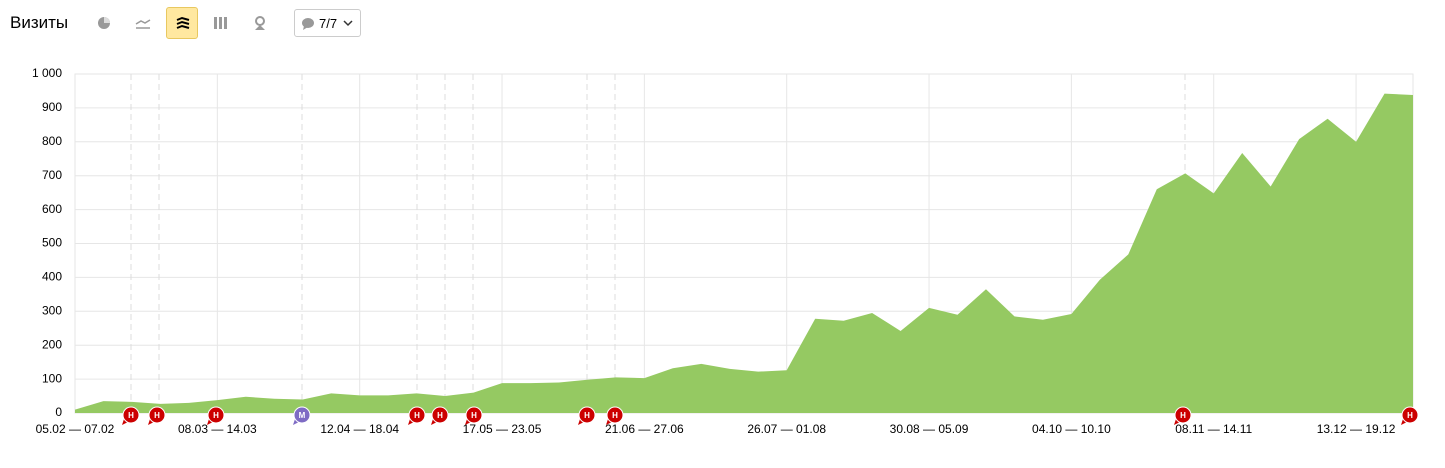  Describe the element at coordinates (182, 23) in the screenshot. I see `area-icon` at that location.